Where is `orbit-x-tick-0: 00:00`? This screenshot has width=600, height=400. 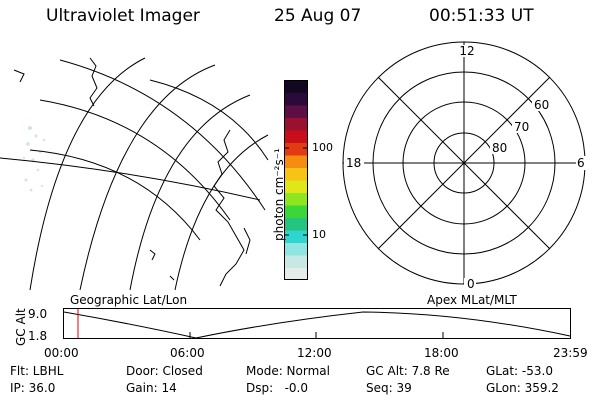 orbit-x-tick-0: 00:00 is located at coordinates (61, 353).